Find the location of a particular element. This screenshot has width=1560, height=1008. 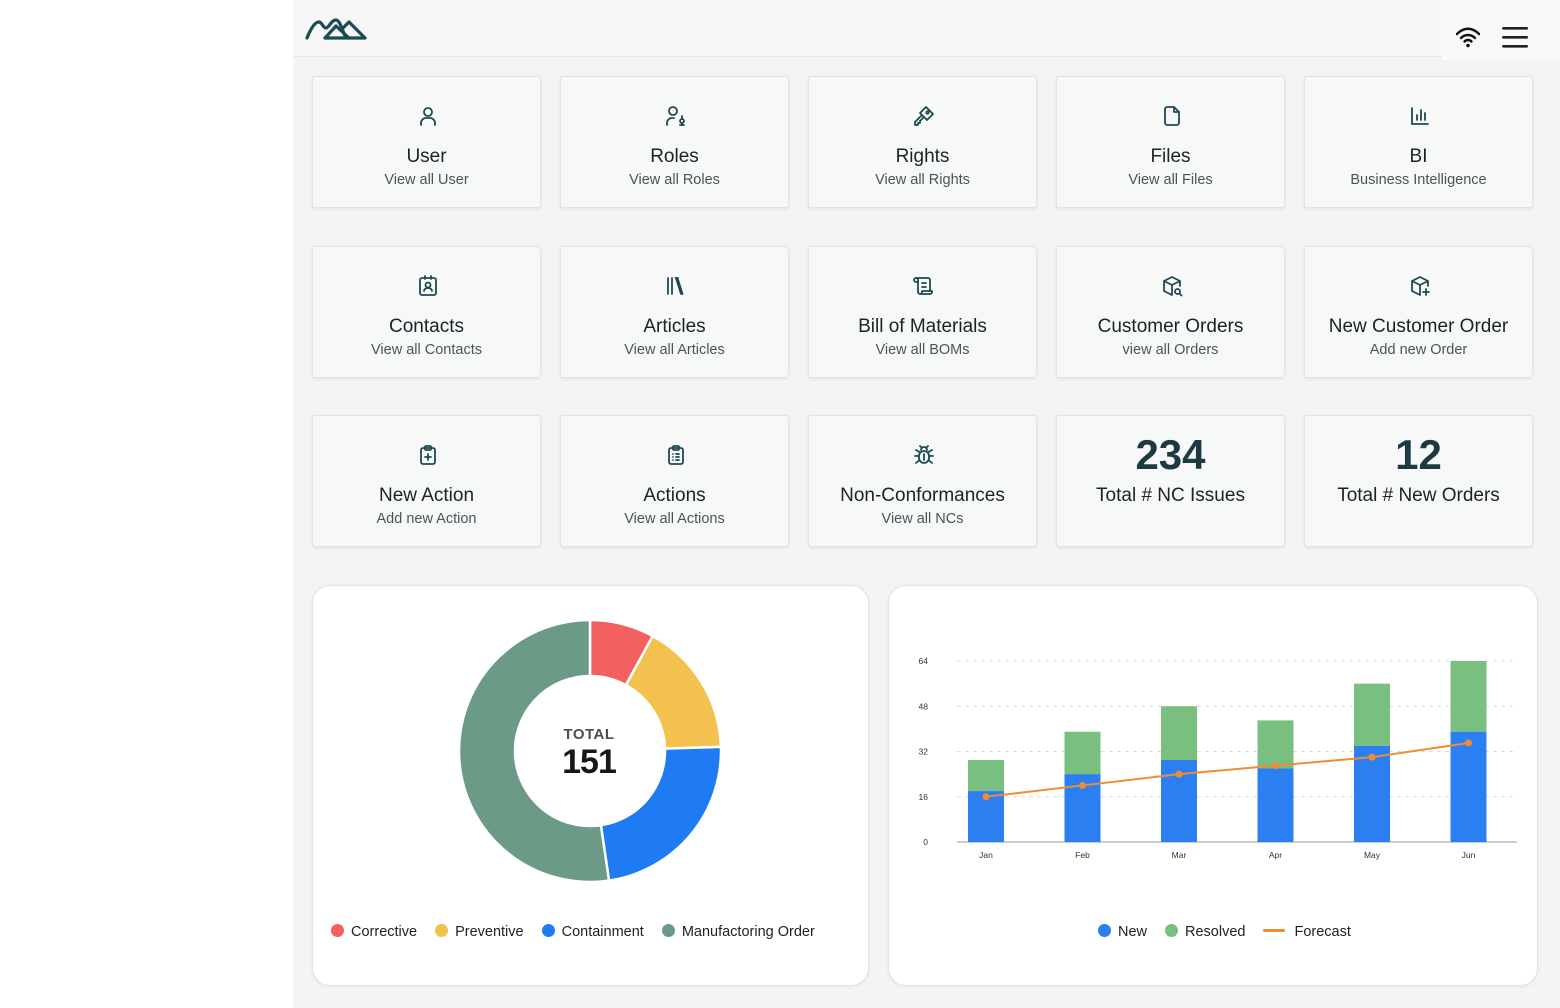

y-tick-label: 32 is located at coordinates (924, 752).